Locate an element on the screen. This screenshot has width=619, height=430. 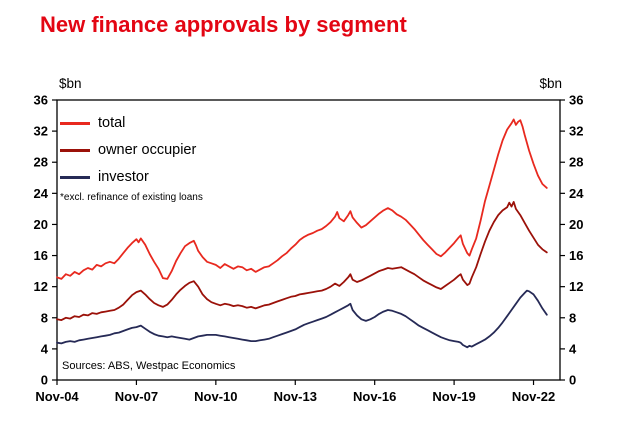
y-axis-unit-left: $bn is located at coordinates (70, 83).